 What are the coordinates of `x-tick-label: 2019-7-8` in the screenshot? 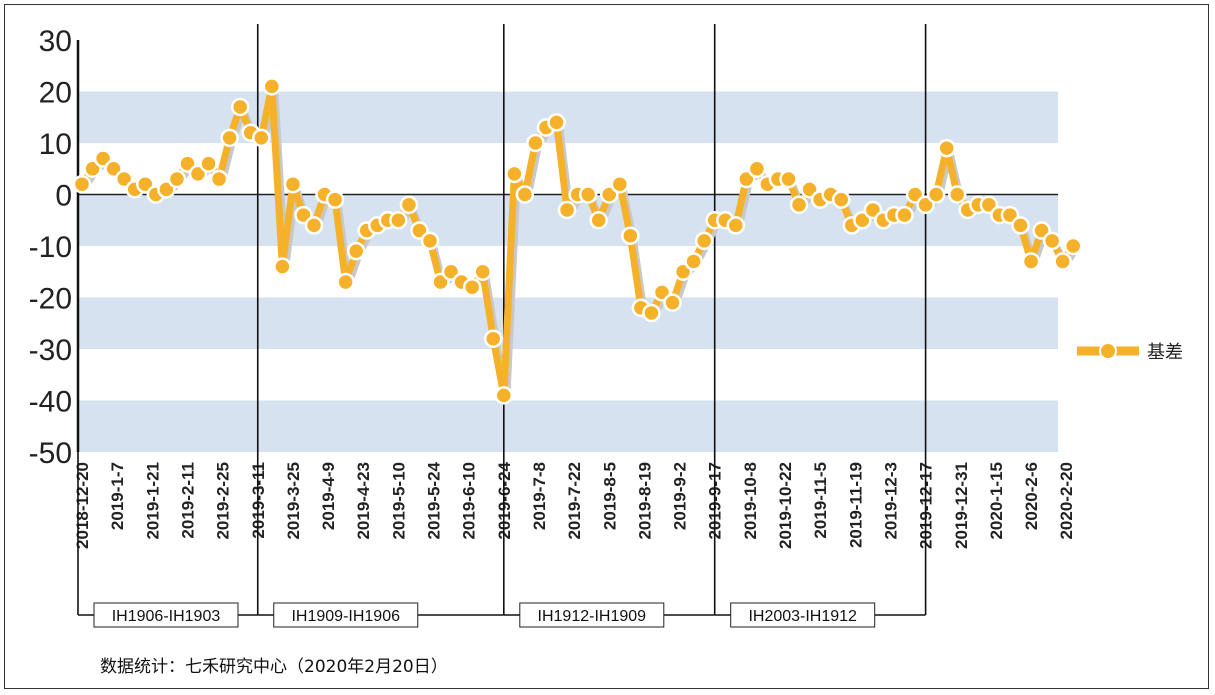 It's located at (539, 496).